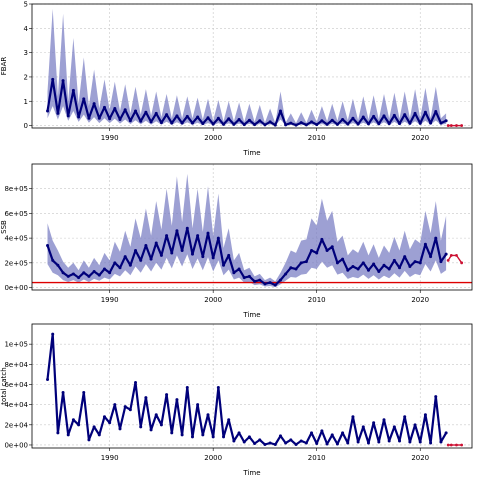  Describe the element at coordinates (213, 458) in the screenshot. I see `catch-x-tick-label: 2000` at that location.